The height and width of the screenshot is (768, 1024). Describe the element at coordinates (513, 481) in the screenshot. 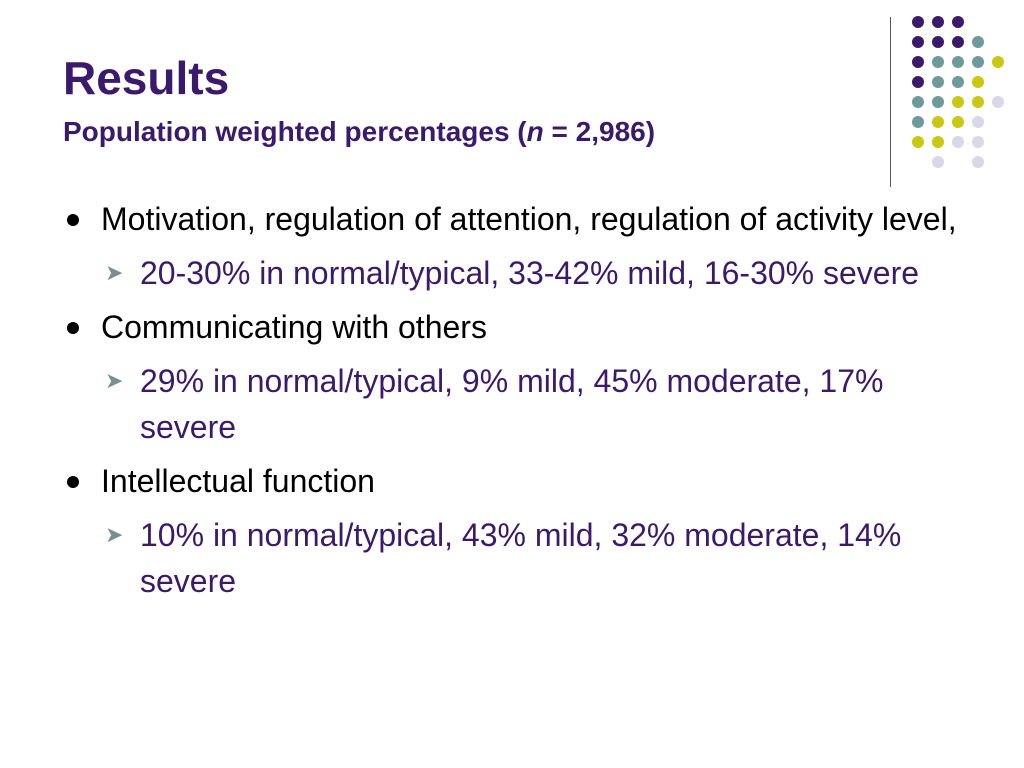

I see `bullet-item: Intellectual function` at that location.